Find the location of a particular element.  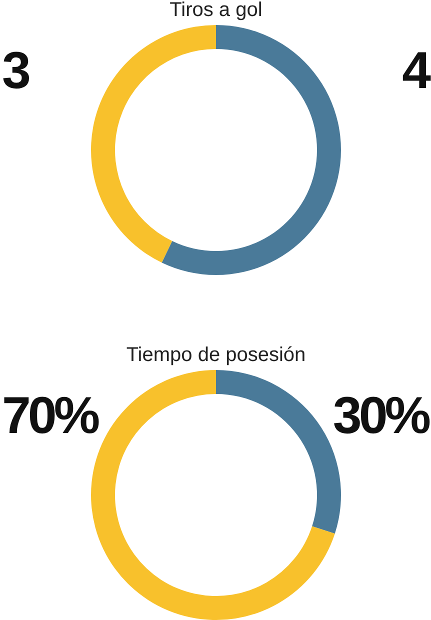

data-label: 4 is located at coordinates (416, 71).